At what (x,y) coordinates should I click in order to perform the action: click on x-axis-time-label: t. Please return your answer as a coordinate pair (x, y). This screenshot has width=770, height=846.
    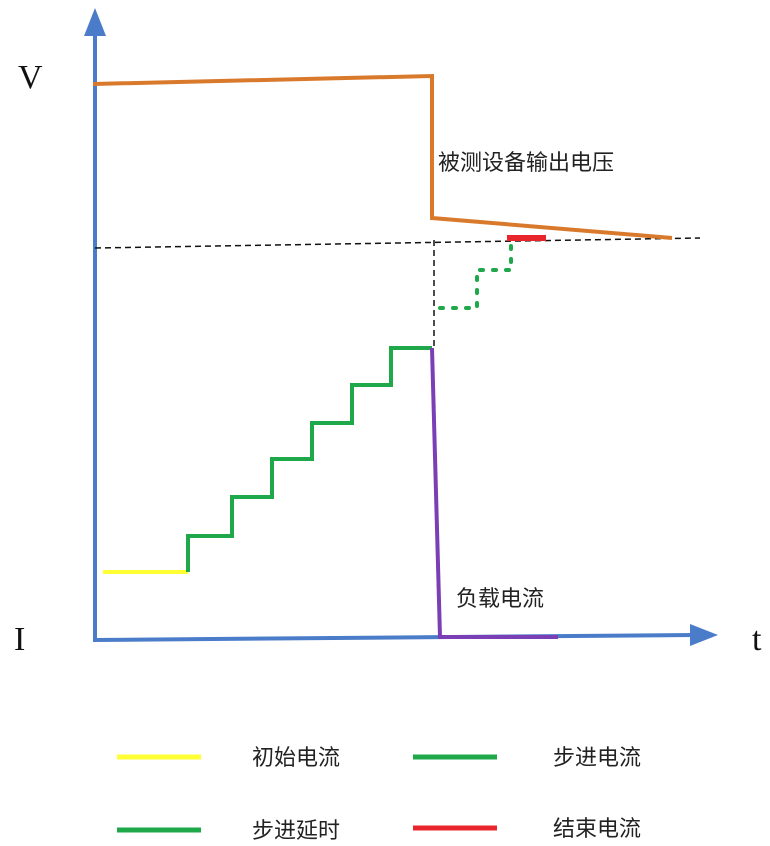
    Looking at the image, I should click on (757, 639).